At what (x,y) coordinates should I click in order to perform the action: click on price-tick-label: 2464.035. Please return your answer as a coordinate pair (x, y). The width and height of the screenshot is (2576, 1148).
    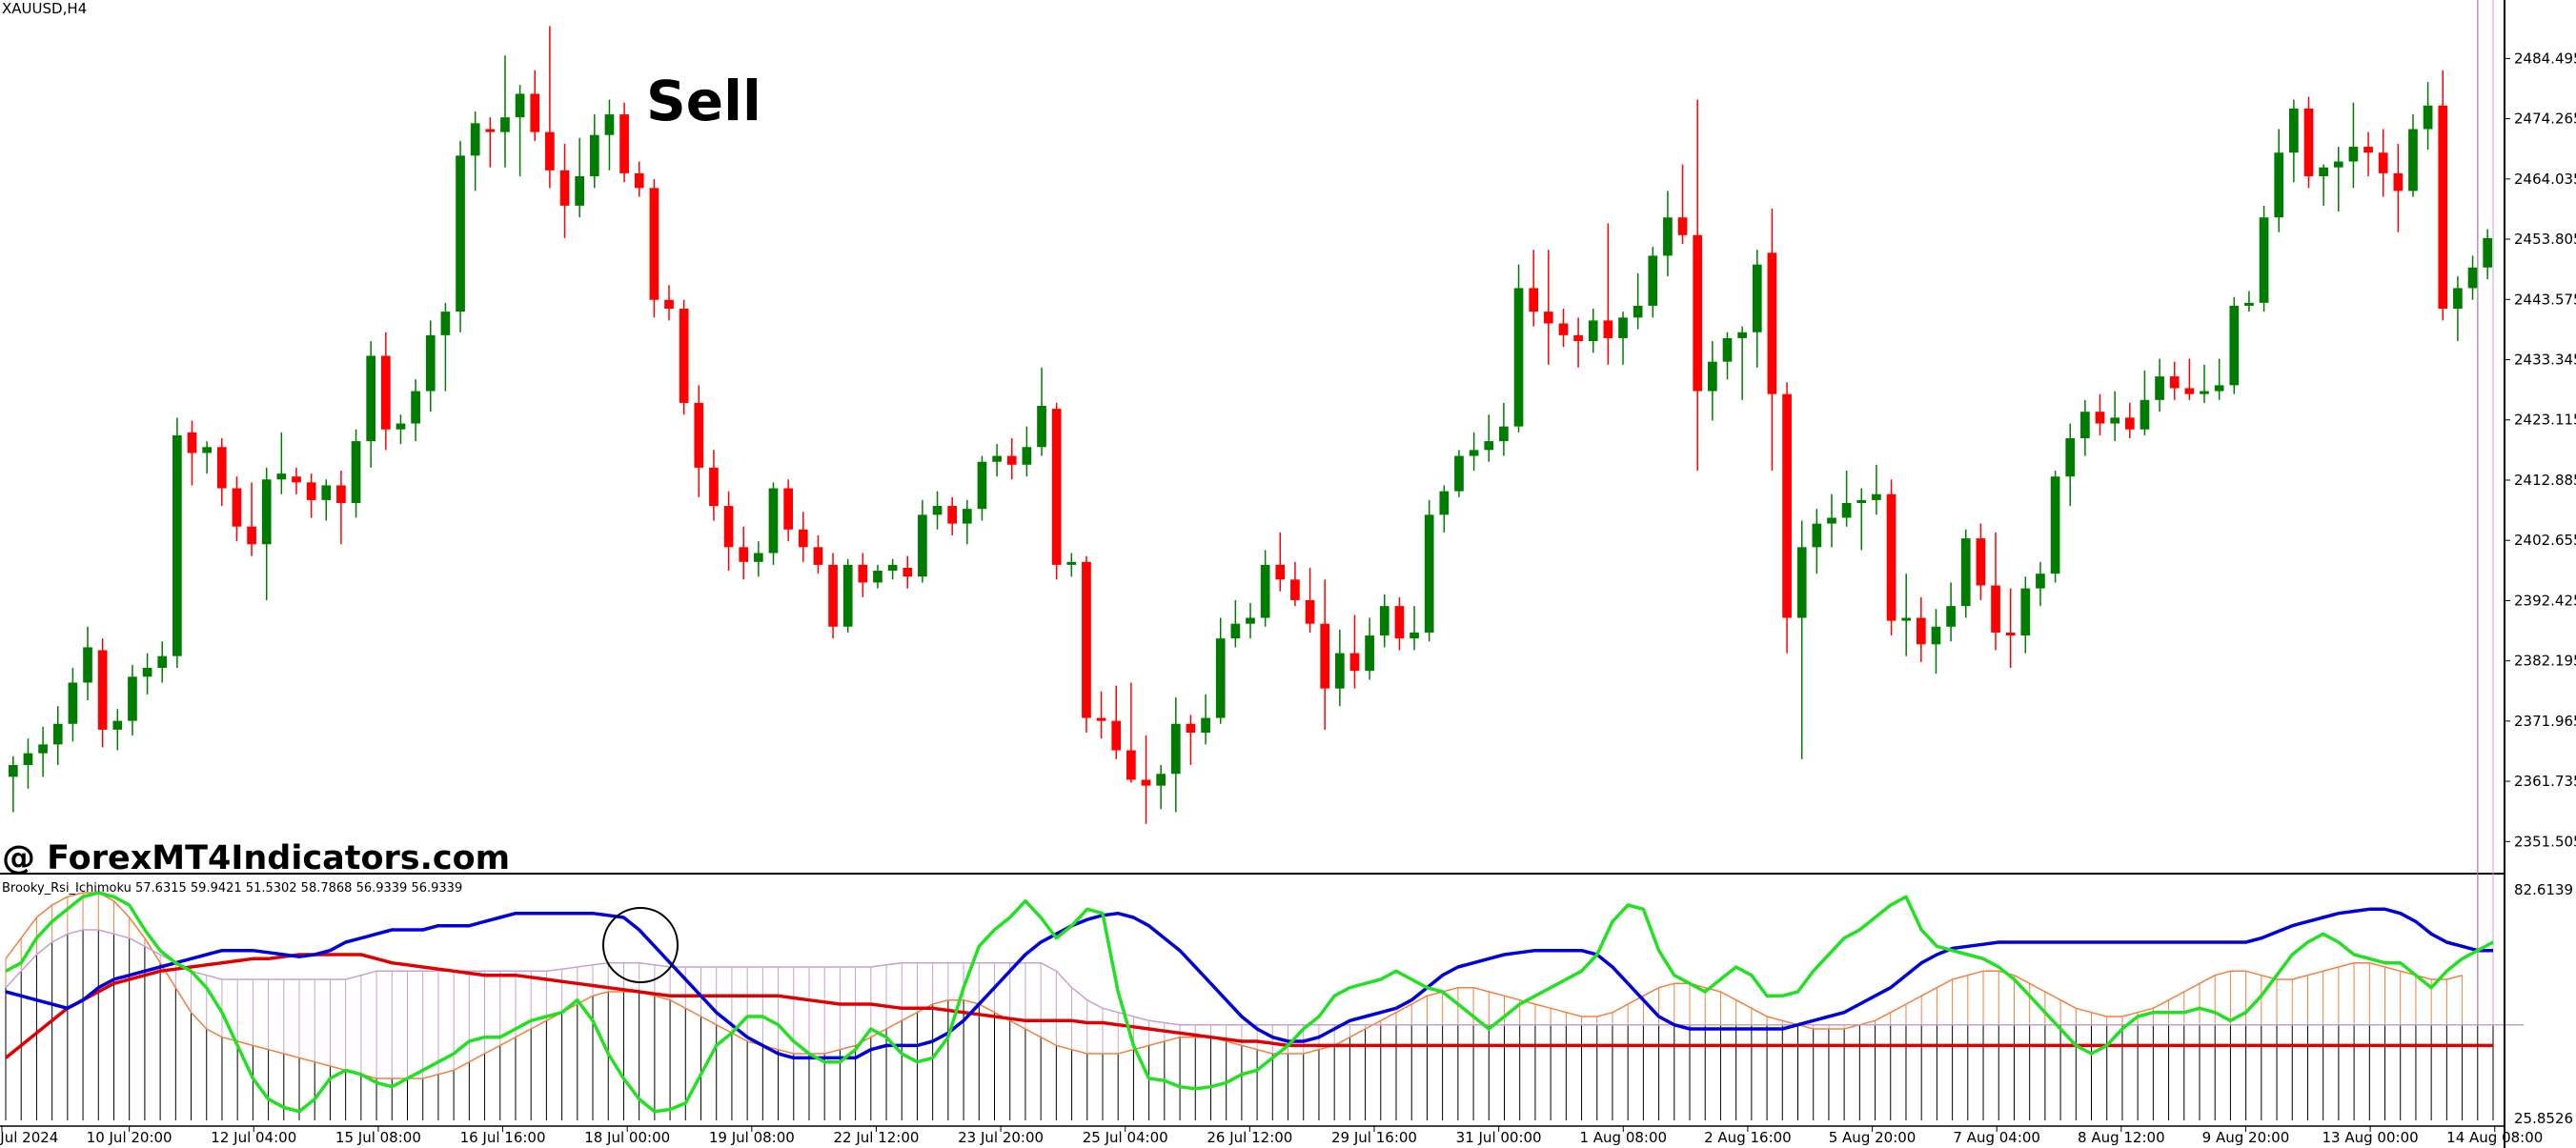
    Looking at the image, I should click on (2545, 179).